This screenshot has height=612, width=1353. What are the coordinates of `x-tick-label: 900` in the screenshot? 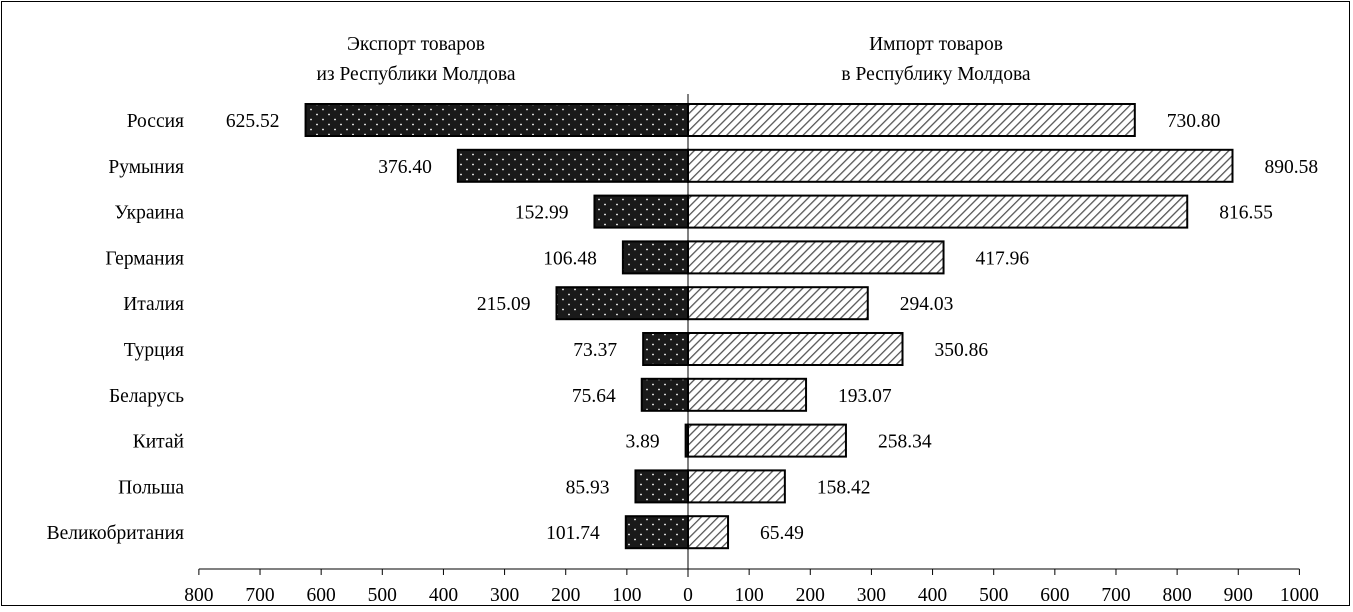 It's located at (1238, 595).